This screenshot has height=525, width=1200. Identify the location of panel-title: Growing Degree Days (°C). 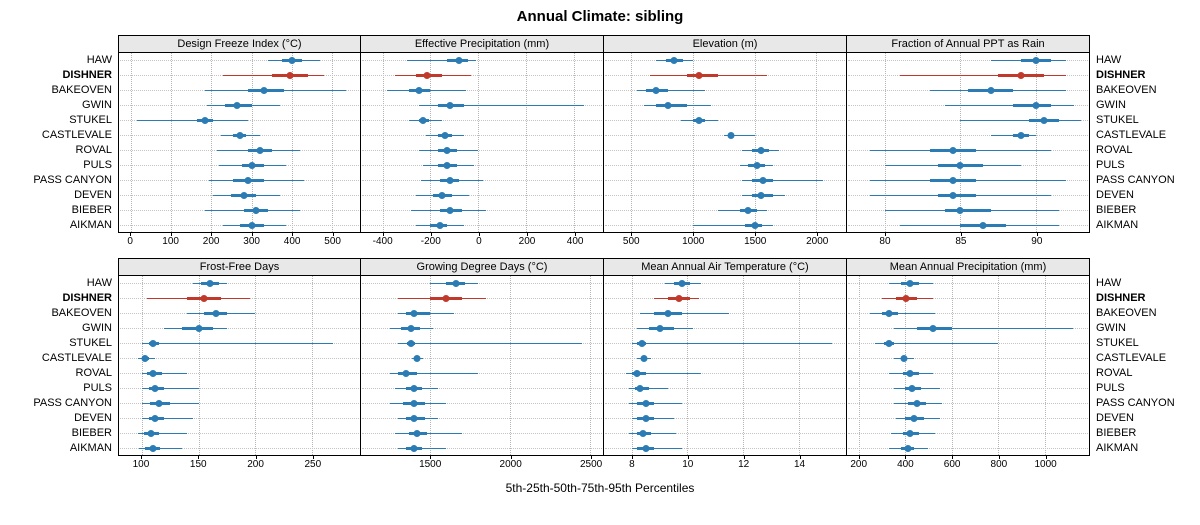
(482, 267).